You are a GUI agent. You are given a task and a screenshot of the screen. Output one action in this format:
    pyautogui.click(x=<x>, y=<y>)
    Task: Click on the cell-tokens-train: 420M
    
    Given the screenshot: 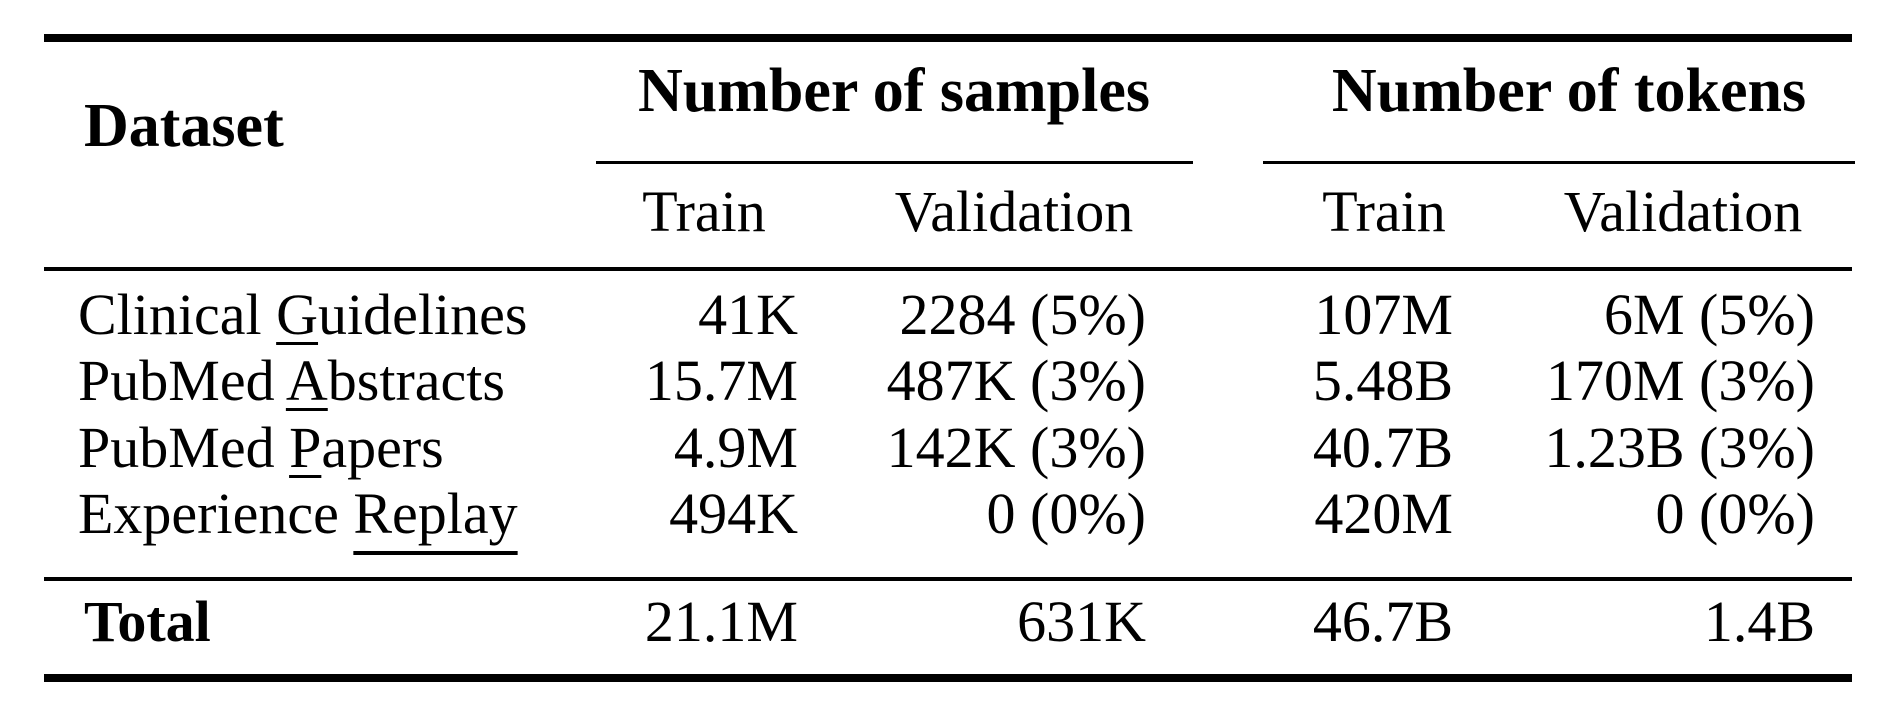 What is the action you would take?
    pyautogui.click(x=1383, y=513)
    